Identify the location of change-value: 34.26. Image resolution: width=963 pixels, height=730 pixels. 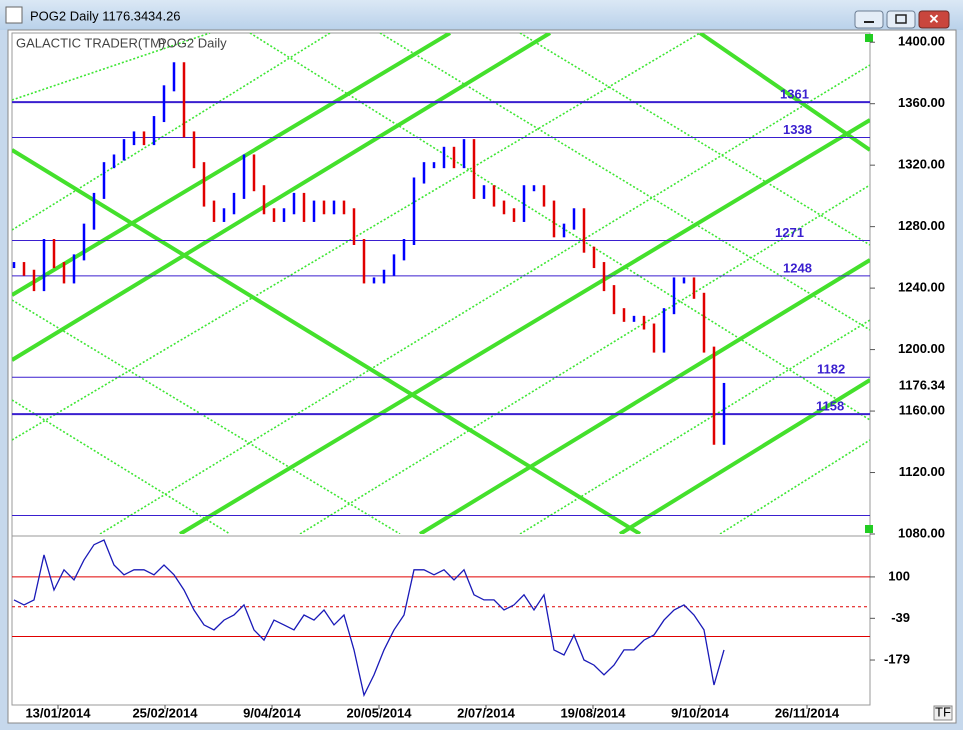
(164, 15).